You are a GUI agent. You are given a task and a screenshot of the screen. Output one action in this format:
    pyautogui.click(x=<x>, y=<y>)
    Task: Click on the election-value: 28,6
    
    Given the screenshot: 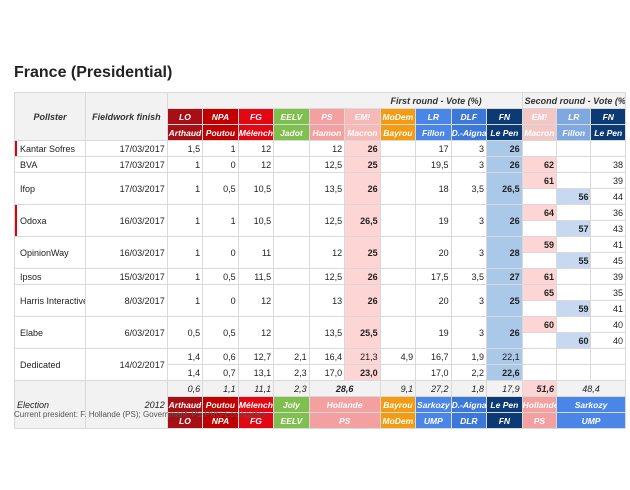 What is the action you would take?
    pyautogui.click(x=344, y=388)
    